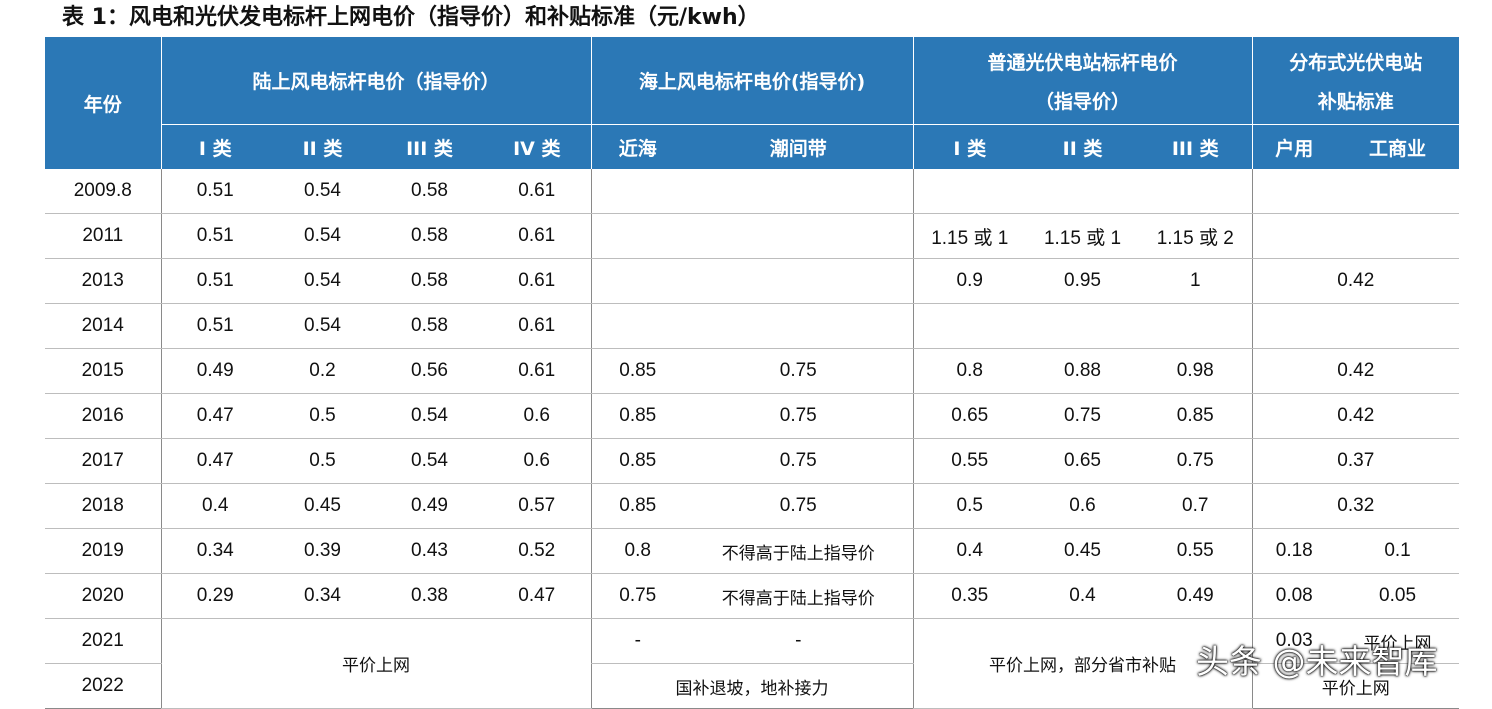 The height and width of the screenshot is (709, 1492). Describe the element at coordinates (322, 371) in the screenshot. I see `value-cell: 0.2` at that location.